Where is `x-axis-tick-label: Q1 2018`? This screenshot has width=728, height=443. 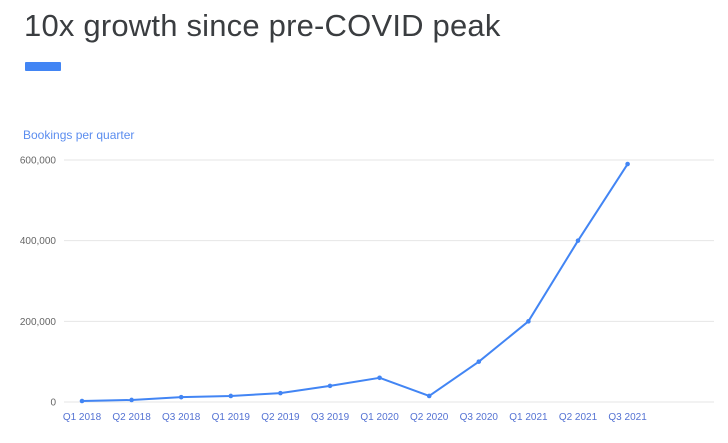
x-axis-tick-label: Q1 2018 is located at coordinates (82, 417).